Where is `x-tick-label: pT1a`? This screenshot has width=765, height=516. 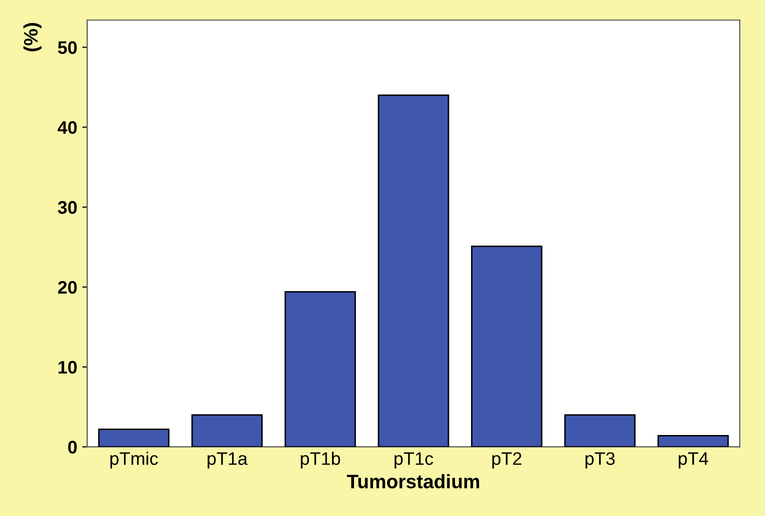
x-tick-label: pT1a is located at coordinates (228, 460).